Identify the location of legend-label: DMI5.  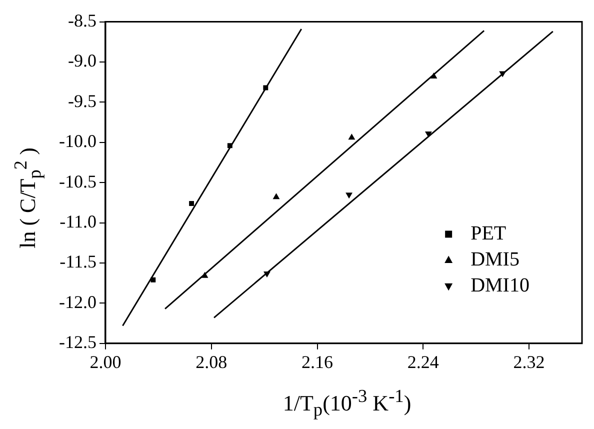
(495, 259).